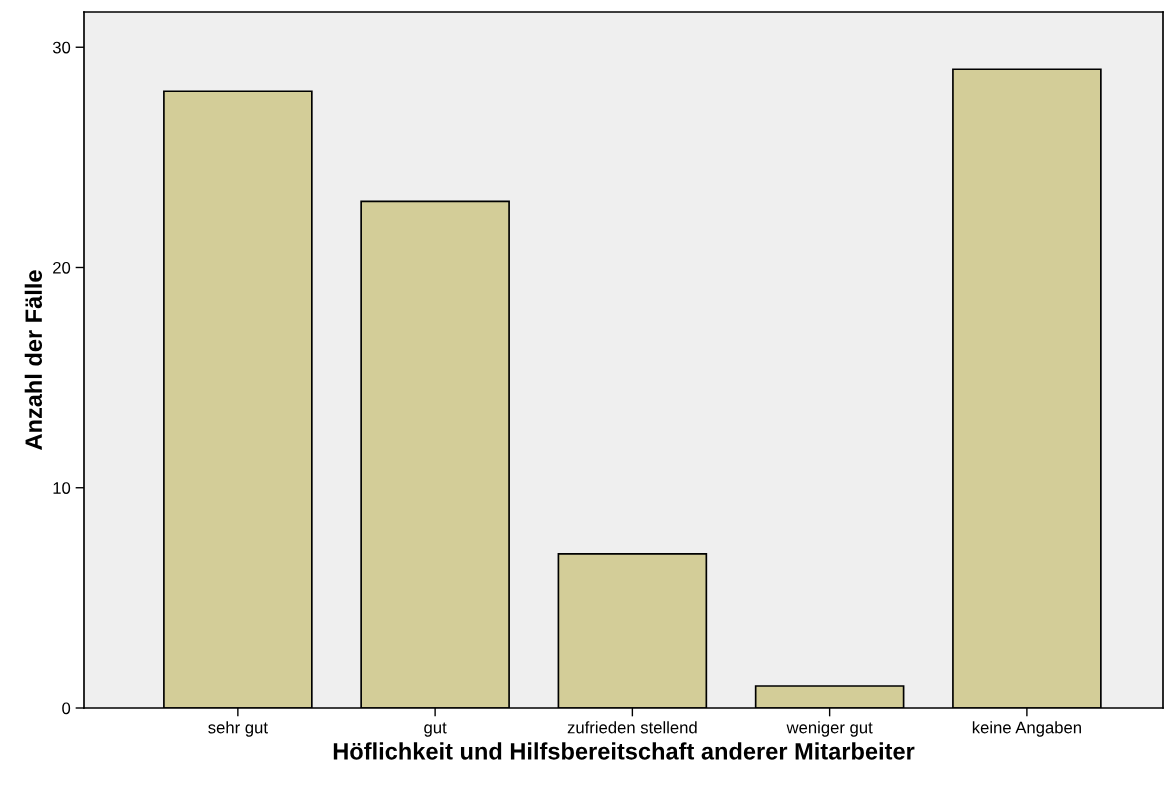 This screenshot has width=1167, height=785. I want to click on x-tick-label: sehr gut, so click(238, 729).